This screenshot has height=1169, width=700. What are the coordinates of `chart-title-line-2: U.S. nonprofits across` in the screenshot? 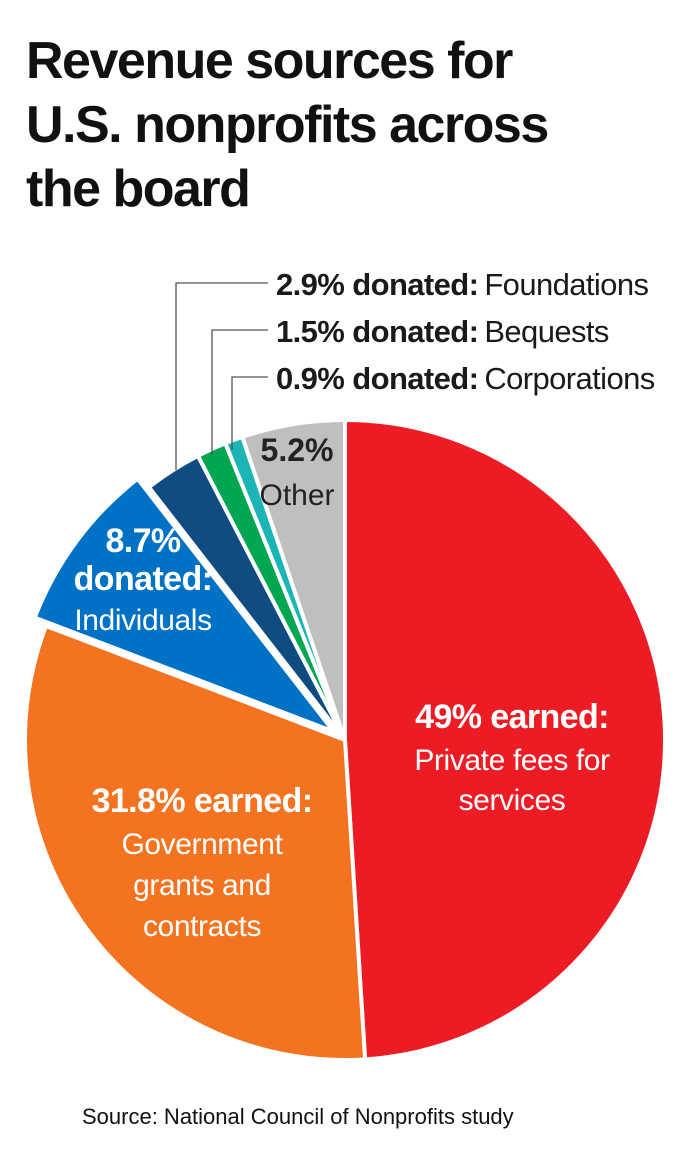 It's located at (287, 125).